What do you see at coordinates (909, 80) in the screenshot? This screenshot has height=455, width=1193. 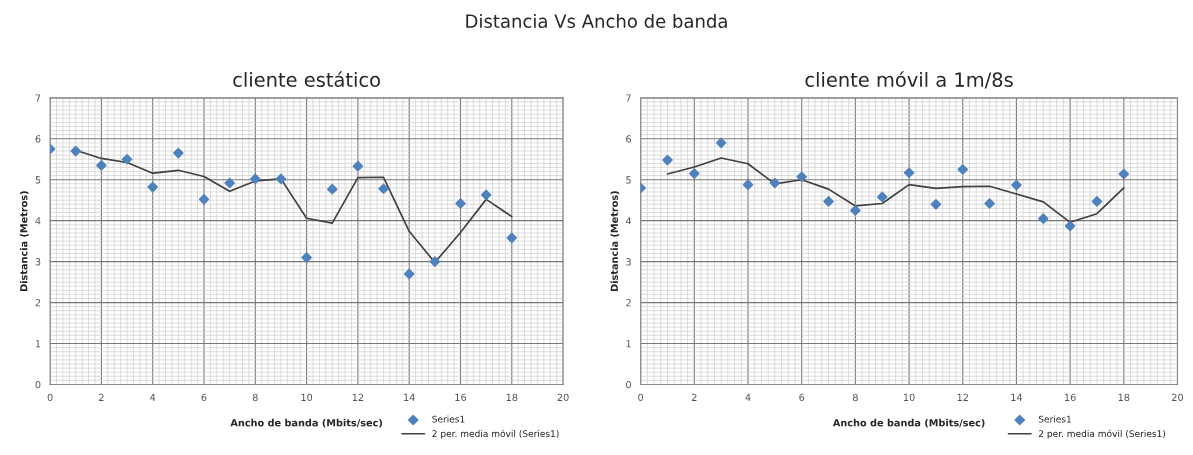 I see `chart-title: cliente móvil a 1m/8s` at bounding box center [909, 80].